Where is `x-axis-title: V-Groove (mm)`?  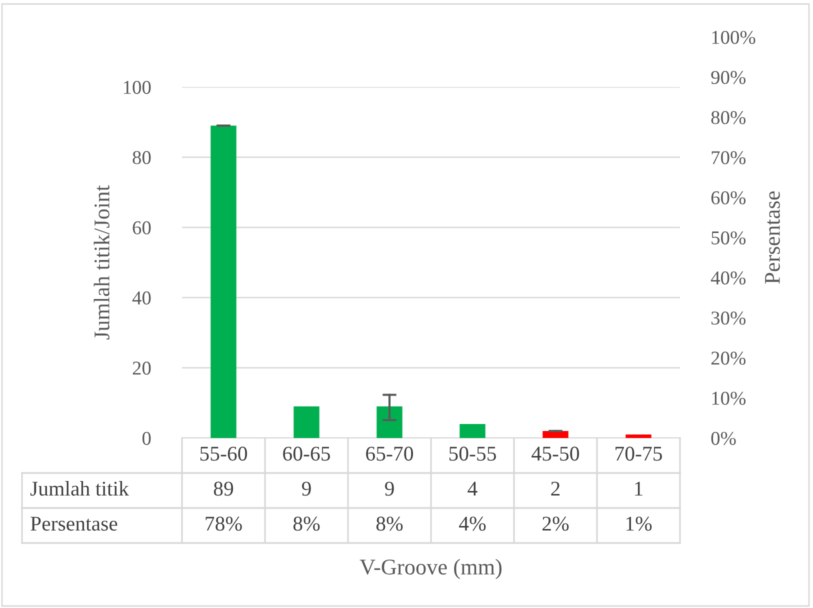
x-axis-title: V-Groove (mm) is located at coordinates (431, 569).